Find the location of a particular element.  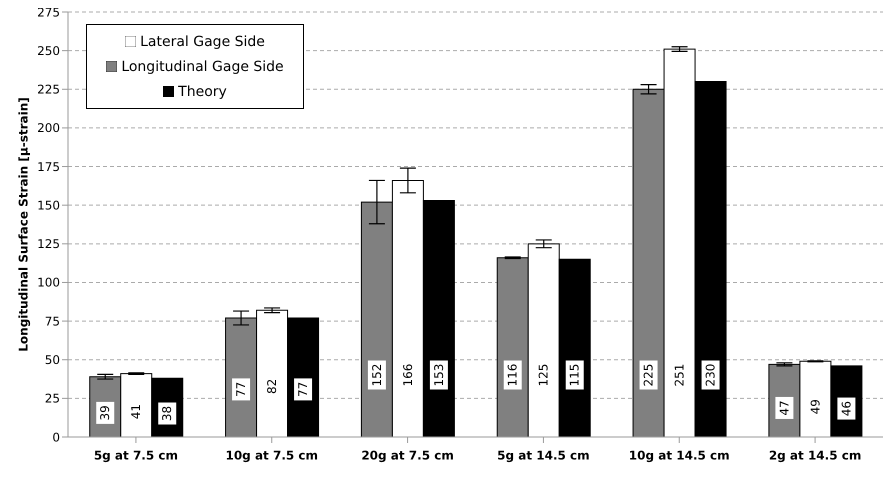

y-tick-label: 125 is located at coordinates (48, 244).